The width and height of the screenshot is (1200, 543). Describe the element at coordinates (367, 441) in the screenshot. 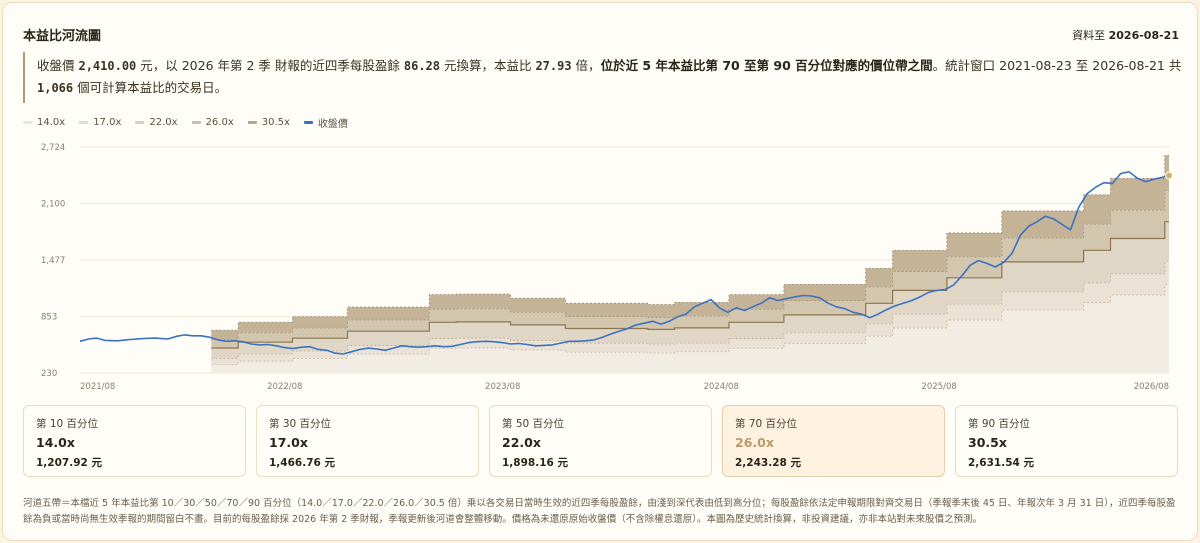

I see `percentile-tile: 第 30 百分位 17.0x 1,466.76 元` at that location.